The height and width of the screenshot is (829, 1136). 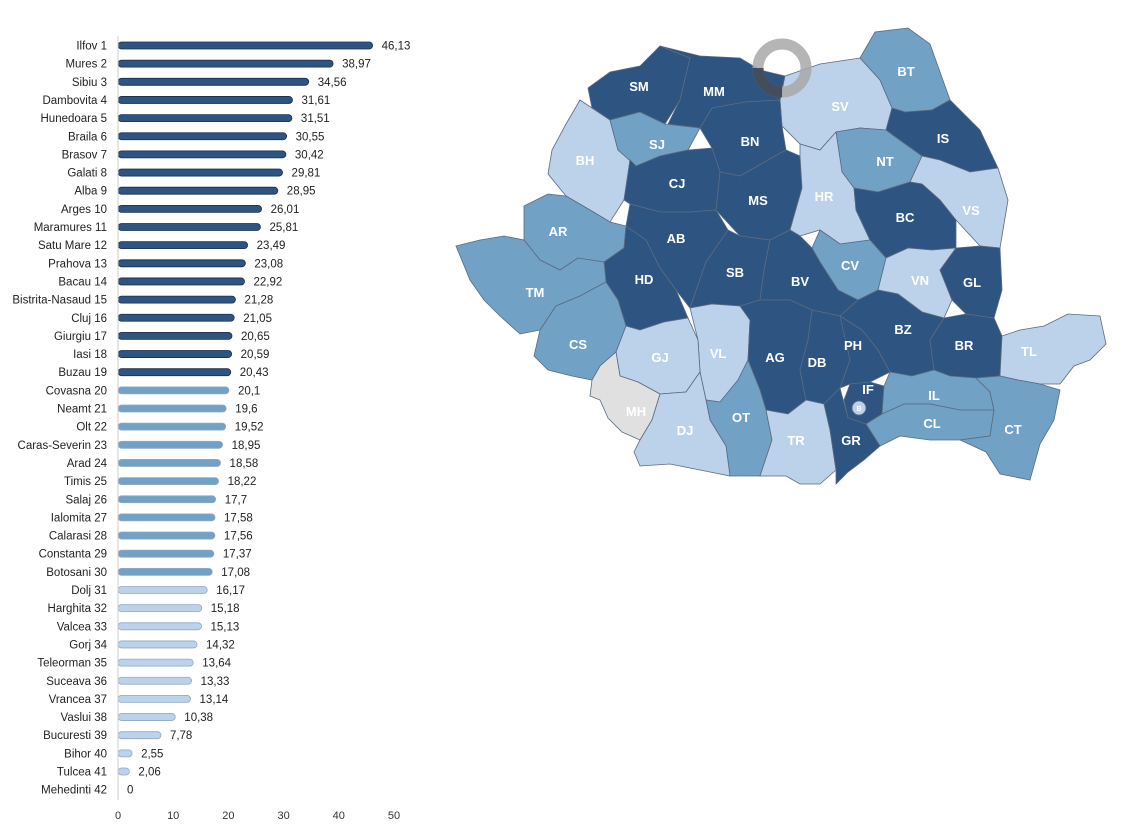 I want to click on label-NT: NT, so click(x=884, y=161).